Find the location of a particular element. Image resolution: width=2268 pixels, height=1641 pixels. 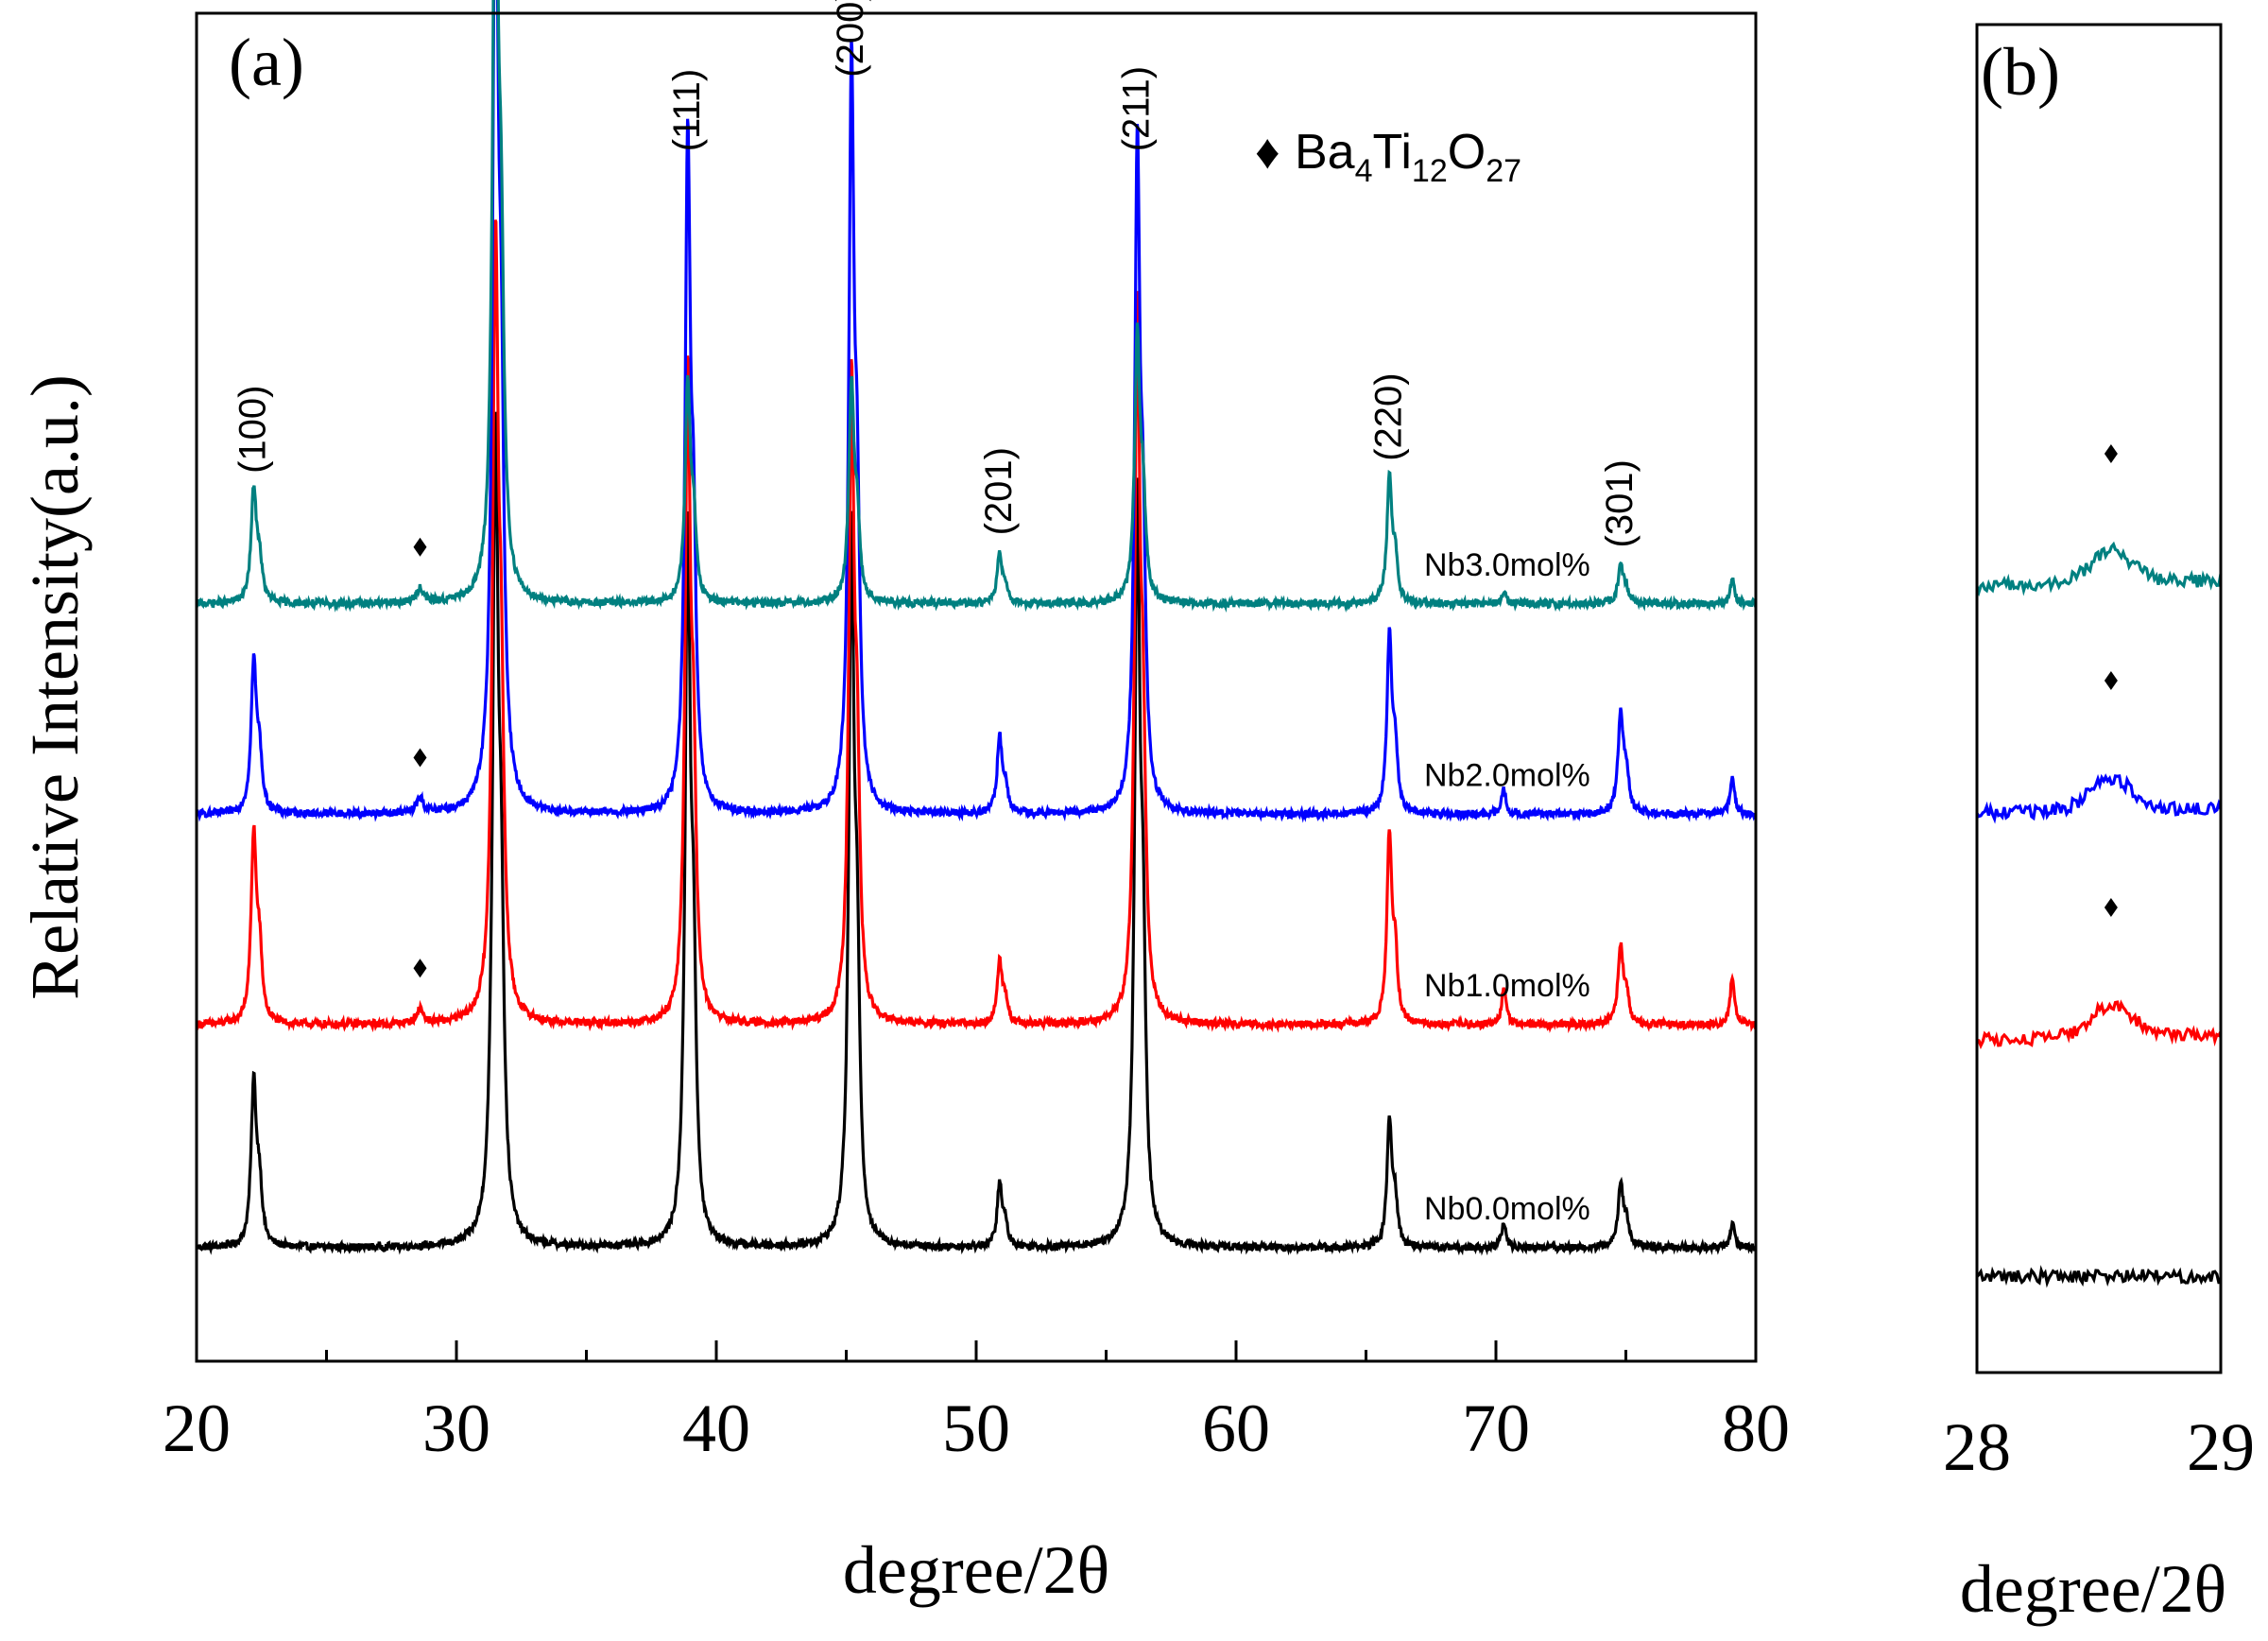

panel-b-traces is located at coordinates (2099, 914).